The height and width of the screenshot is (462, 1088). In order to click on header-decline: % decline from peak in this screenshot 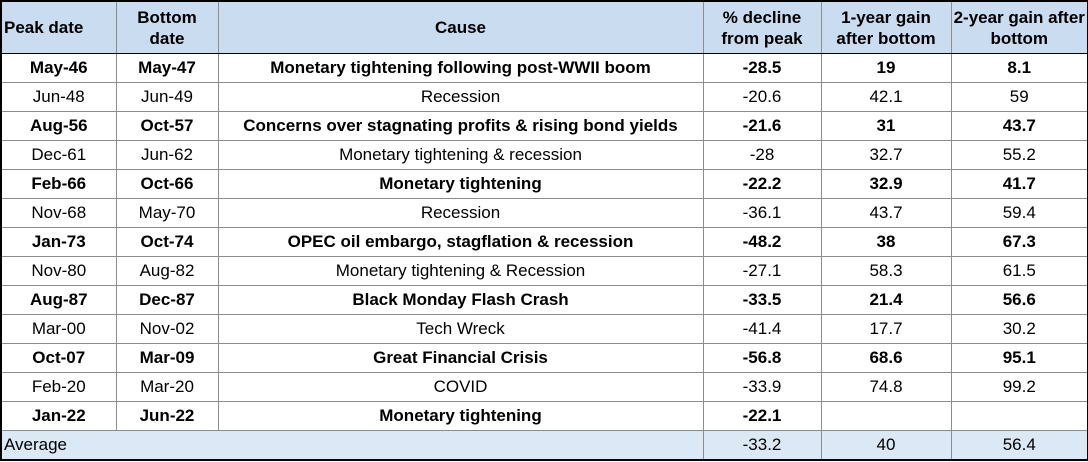, I will do `click(762, 27)`.